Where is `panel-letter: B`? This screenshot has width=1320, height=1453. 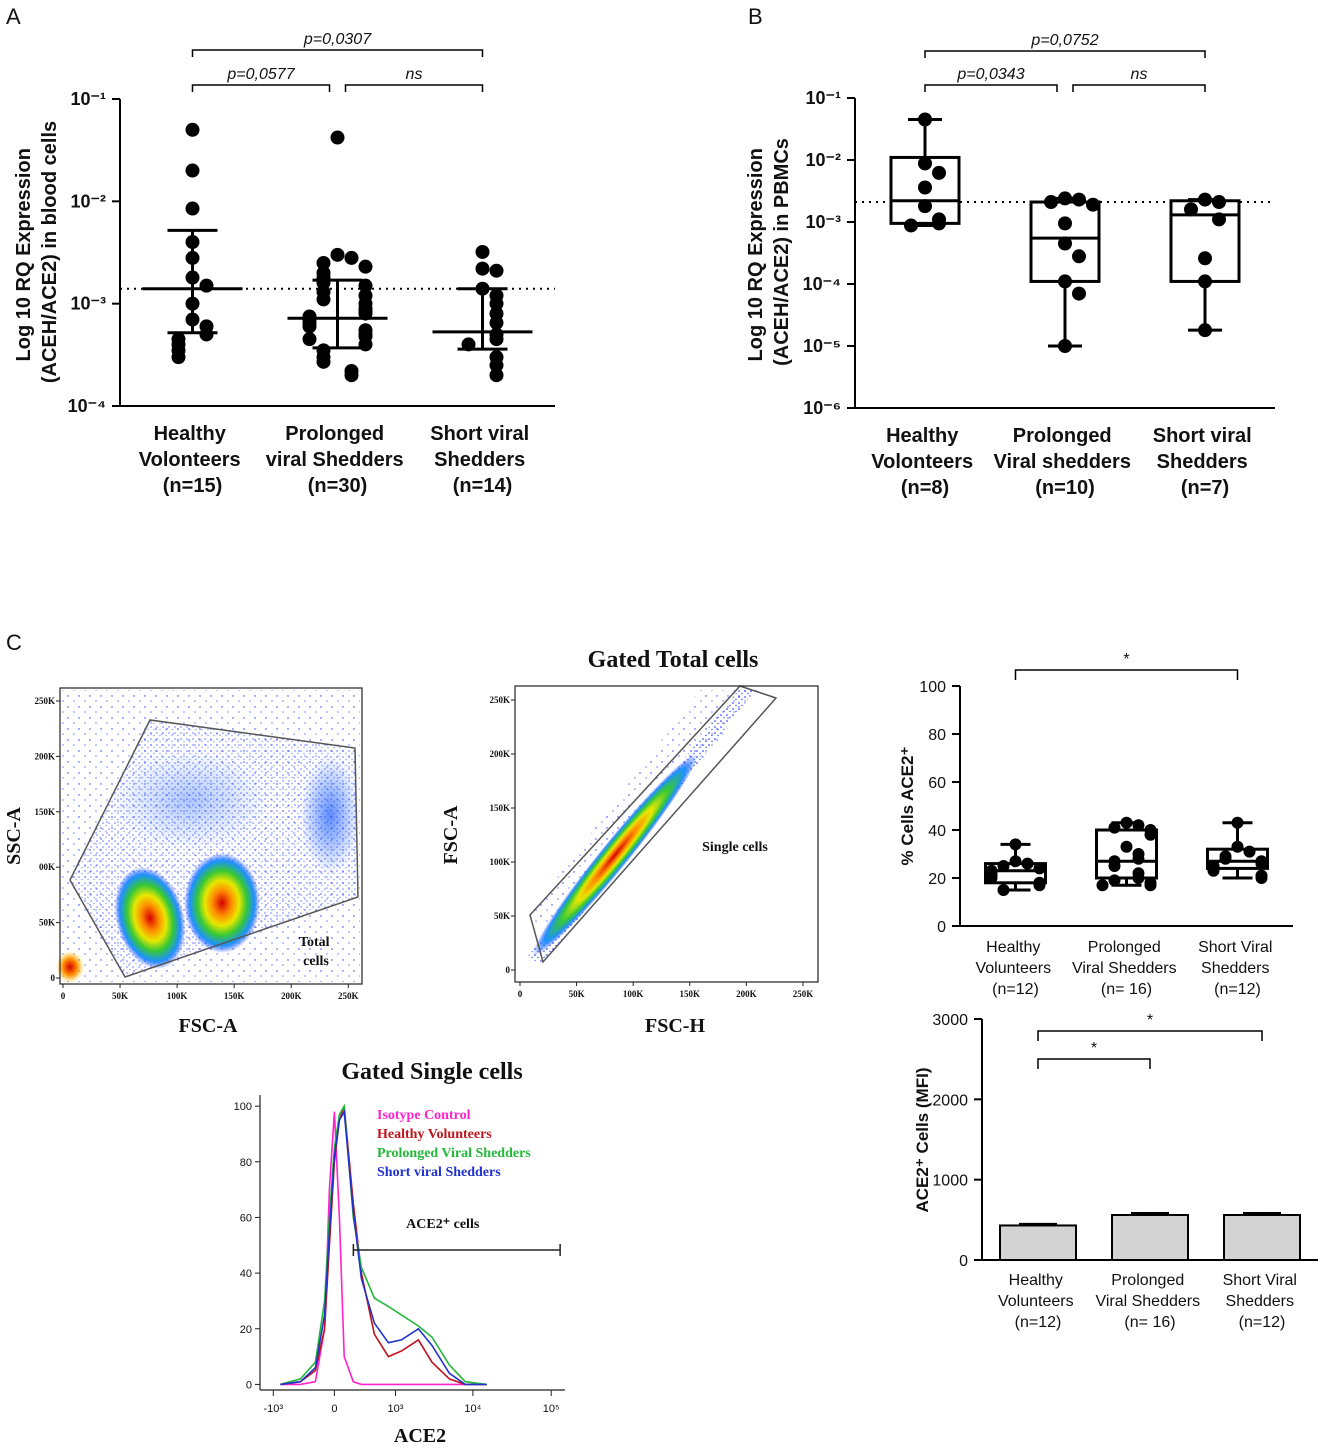 panel-letter: B is located at coordinates (755, 16).